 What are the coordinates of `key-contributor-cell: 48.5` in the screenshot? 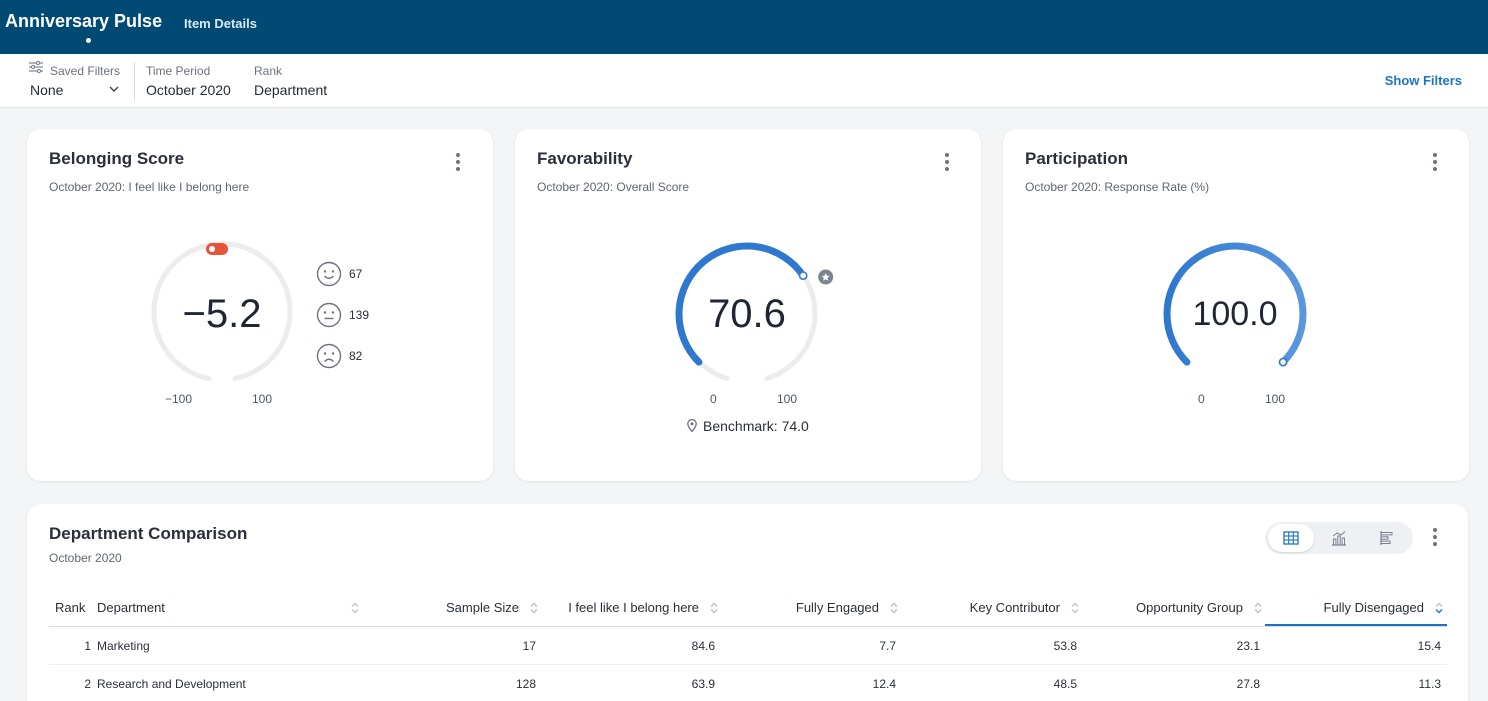 It's located at (1065, 684).